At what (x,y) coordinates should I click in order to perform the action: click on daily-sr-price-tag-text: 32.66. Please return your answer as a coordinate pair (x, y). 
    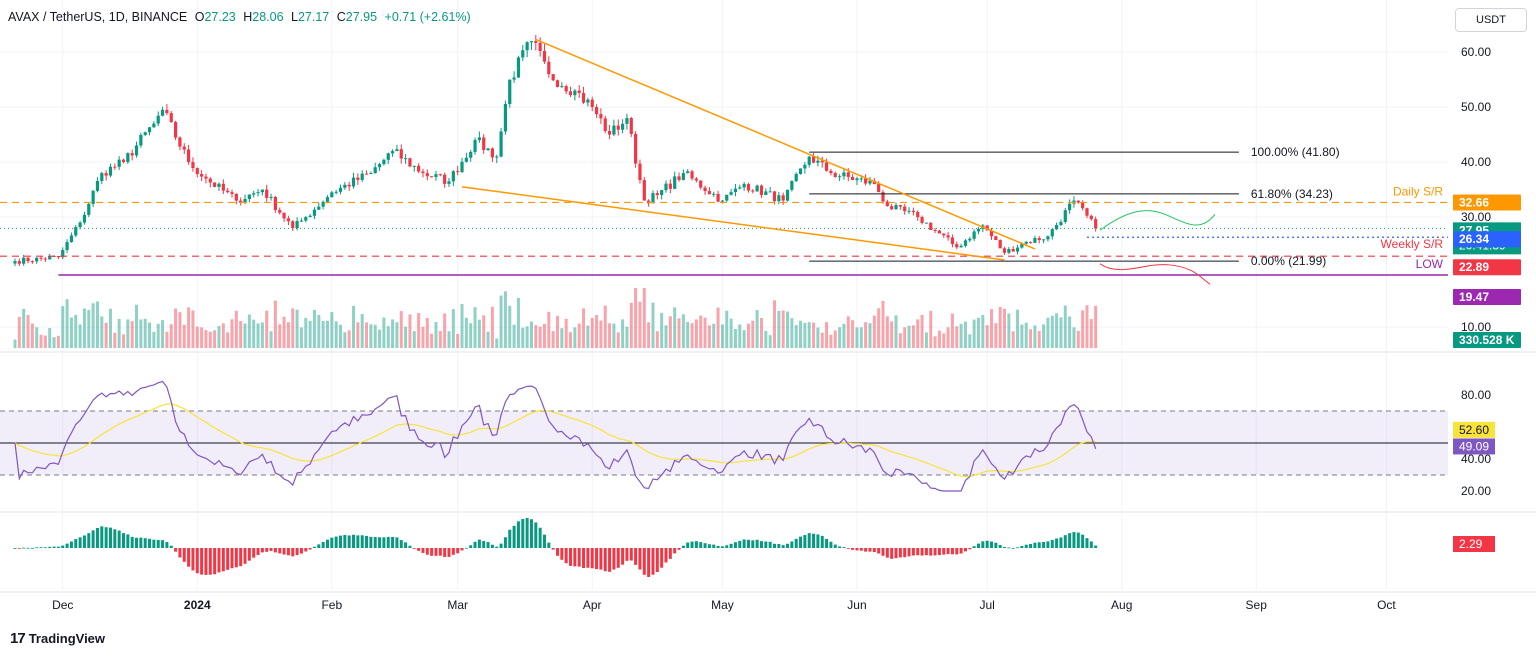
    Looking at the image, I should click on (1474, 202).